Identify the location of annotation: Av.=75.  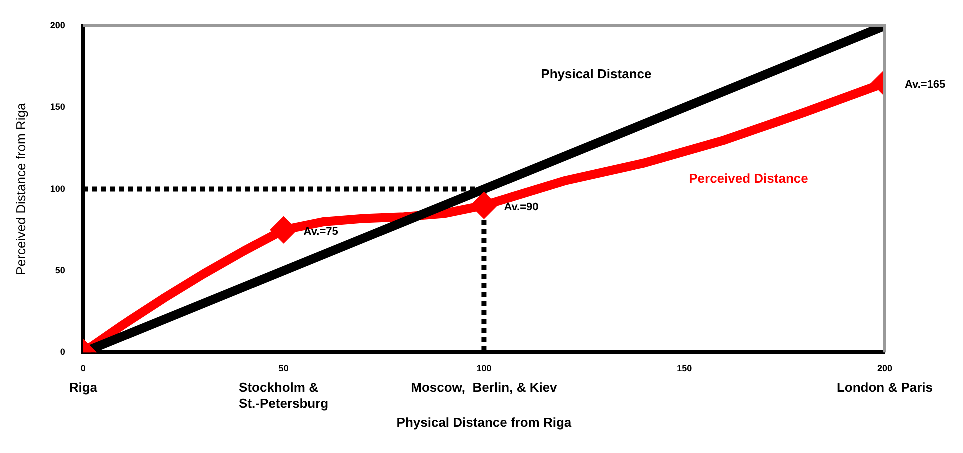
(321, 232).